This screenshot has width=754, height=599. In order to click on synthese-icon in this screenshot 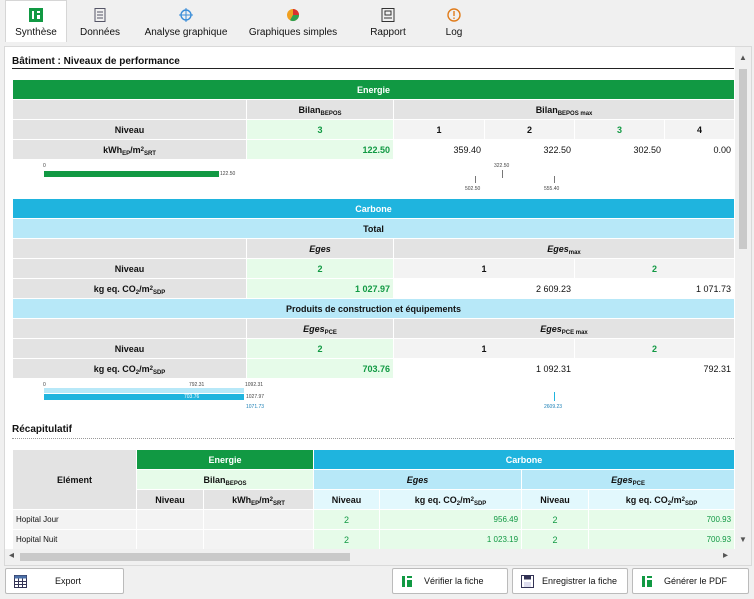, I will do `click(36, 15)`.